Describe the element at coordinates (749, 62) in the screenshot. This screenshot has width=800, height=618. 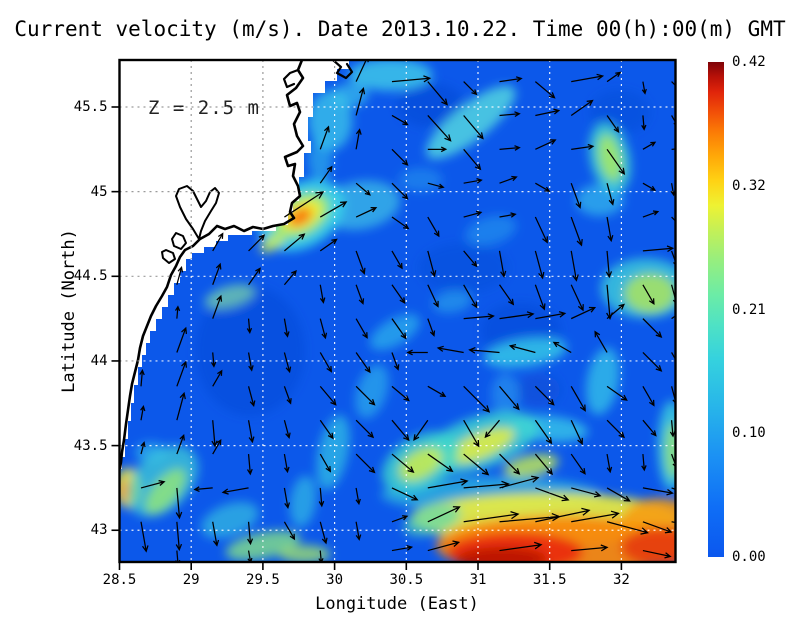
I see `colorbar-tick-label: 0.42` at that location.